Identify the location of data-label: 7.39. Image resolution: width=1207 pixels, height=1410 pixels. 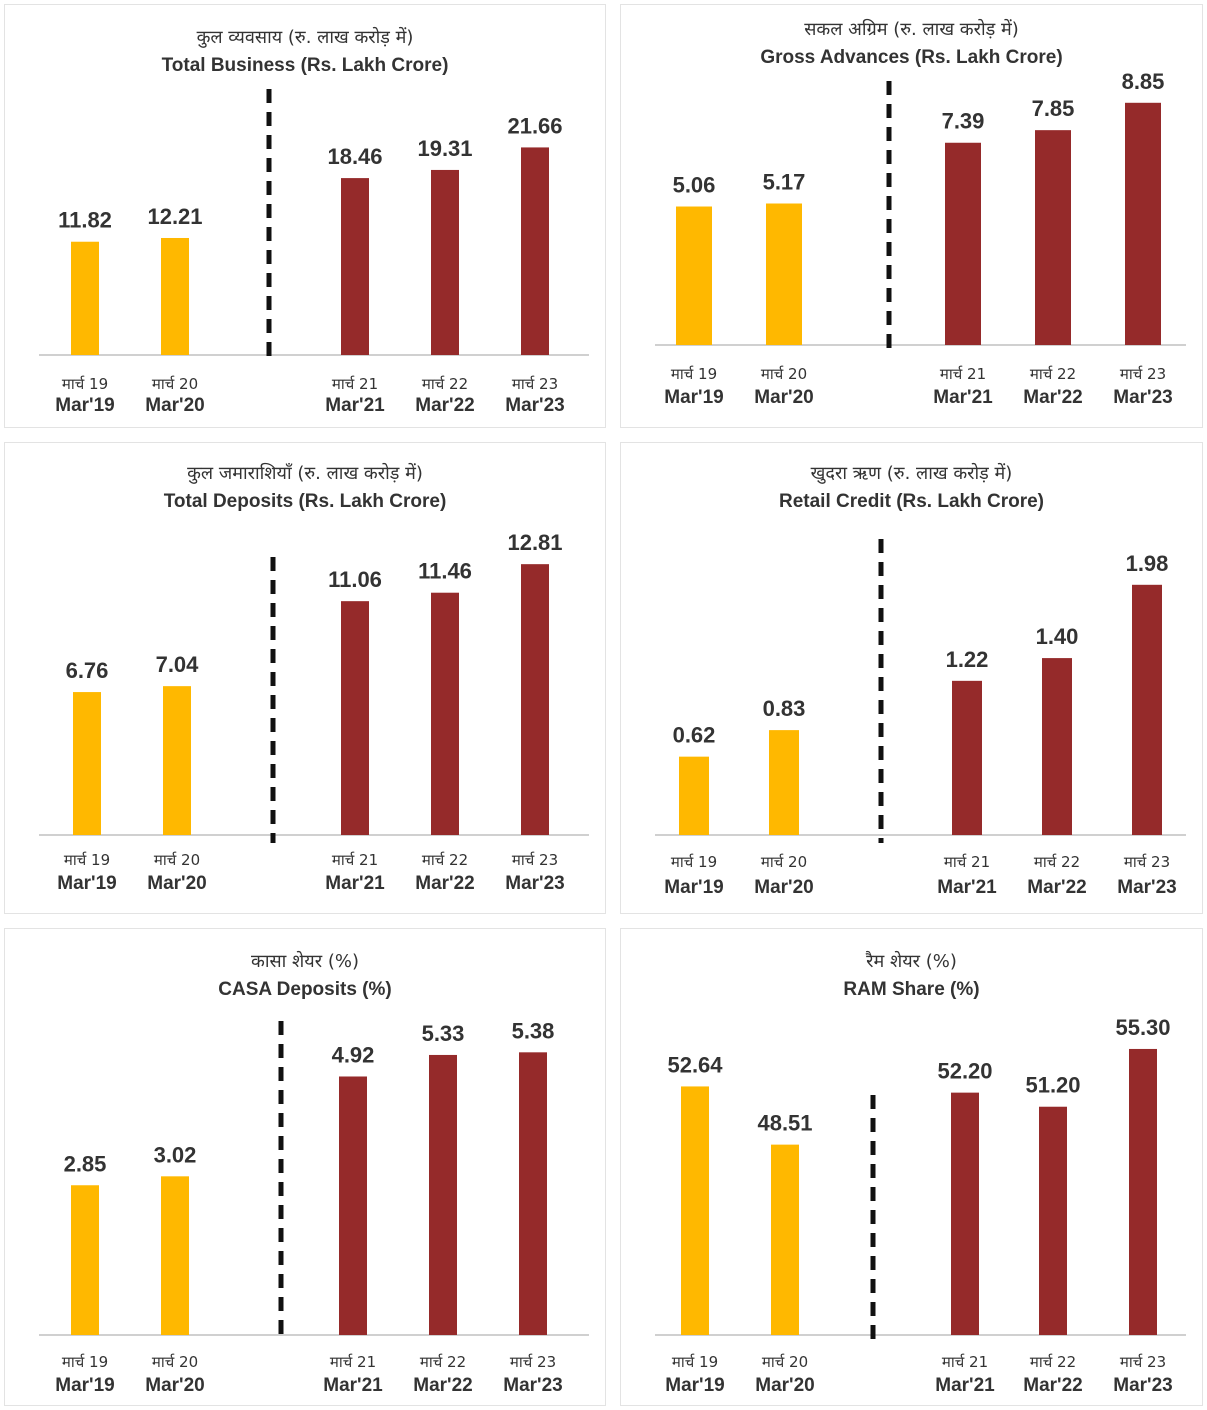
(963, 121).